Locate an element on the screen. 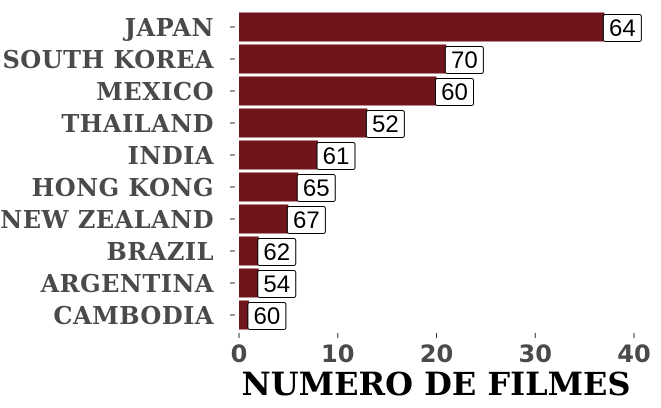 The image size is (661, 408). data-label-text: 70 is located at coordinates (464, 60).